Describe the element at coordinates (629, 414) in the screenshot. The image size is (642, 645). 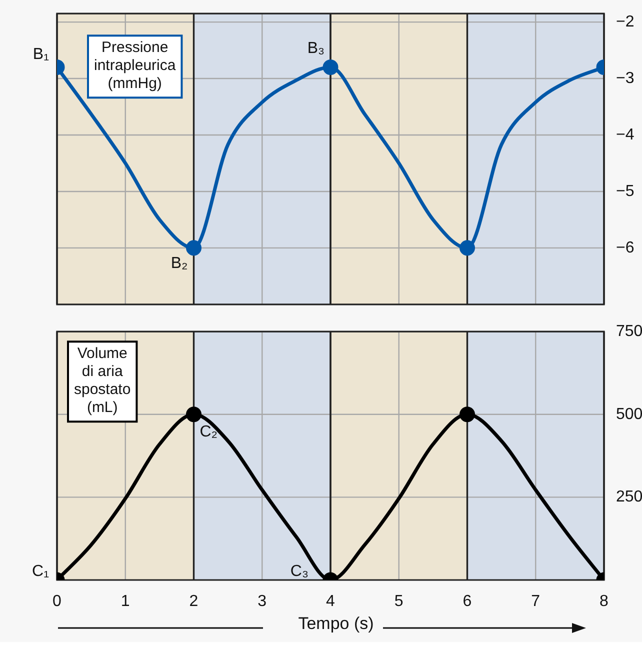
I see `y-tick-label: 500` at that location.